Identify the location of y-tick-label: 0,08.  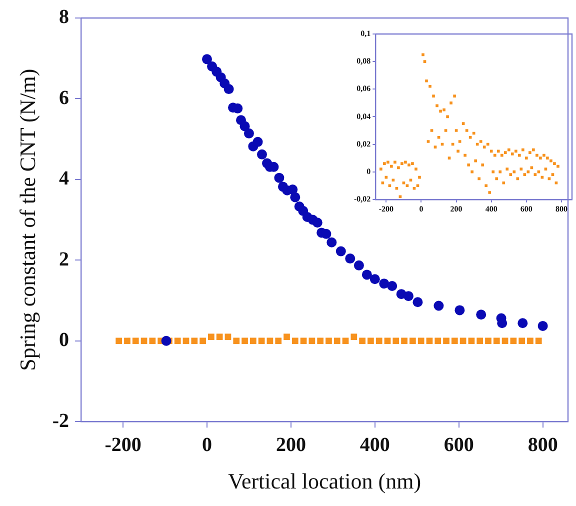
(363, 61).